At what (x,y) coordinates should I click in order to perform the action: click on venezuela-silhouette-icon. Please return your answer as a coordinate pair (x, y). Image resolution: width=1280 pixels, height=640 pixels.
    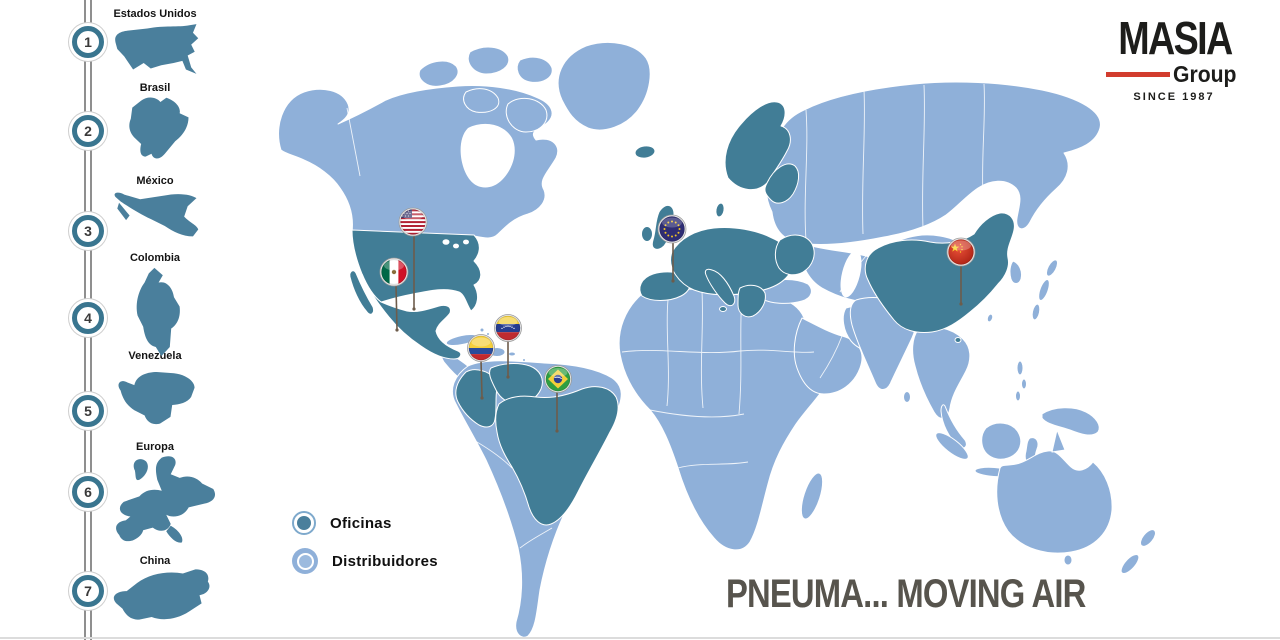
    Looking at the image, I should click on (156, 398).